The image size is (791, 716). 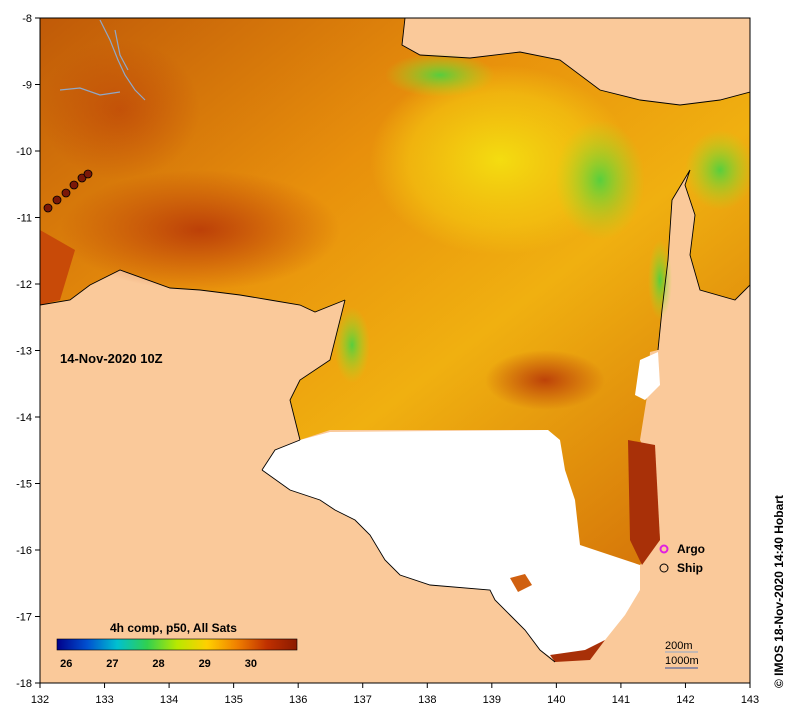 I want to click on y-tick-label: -17, so click(x=24, y=618).